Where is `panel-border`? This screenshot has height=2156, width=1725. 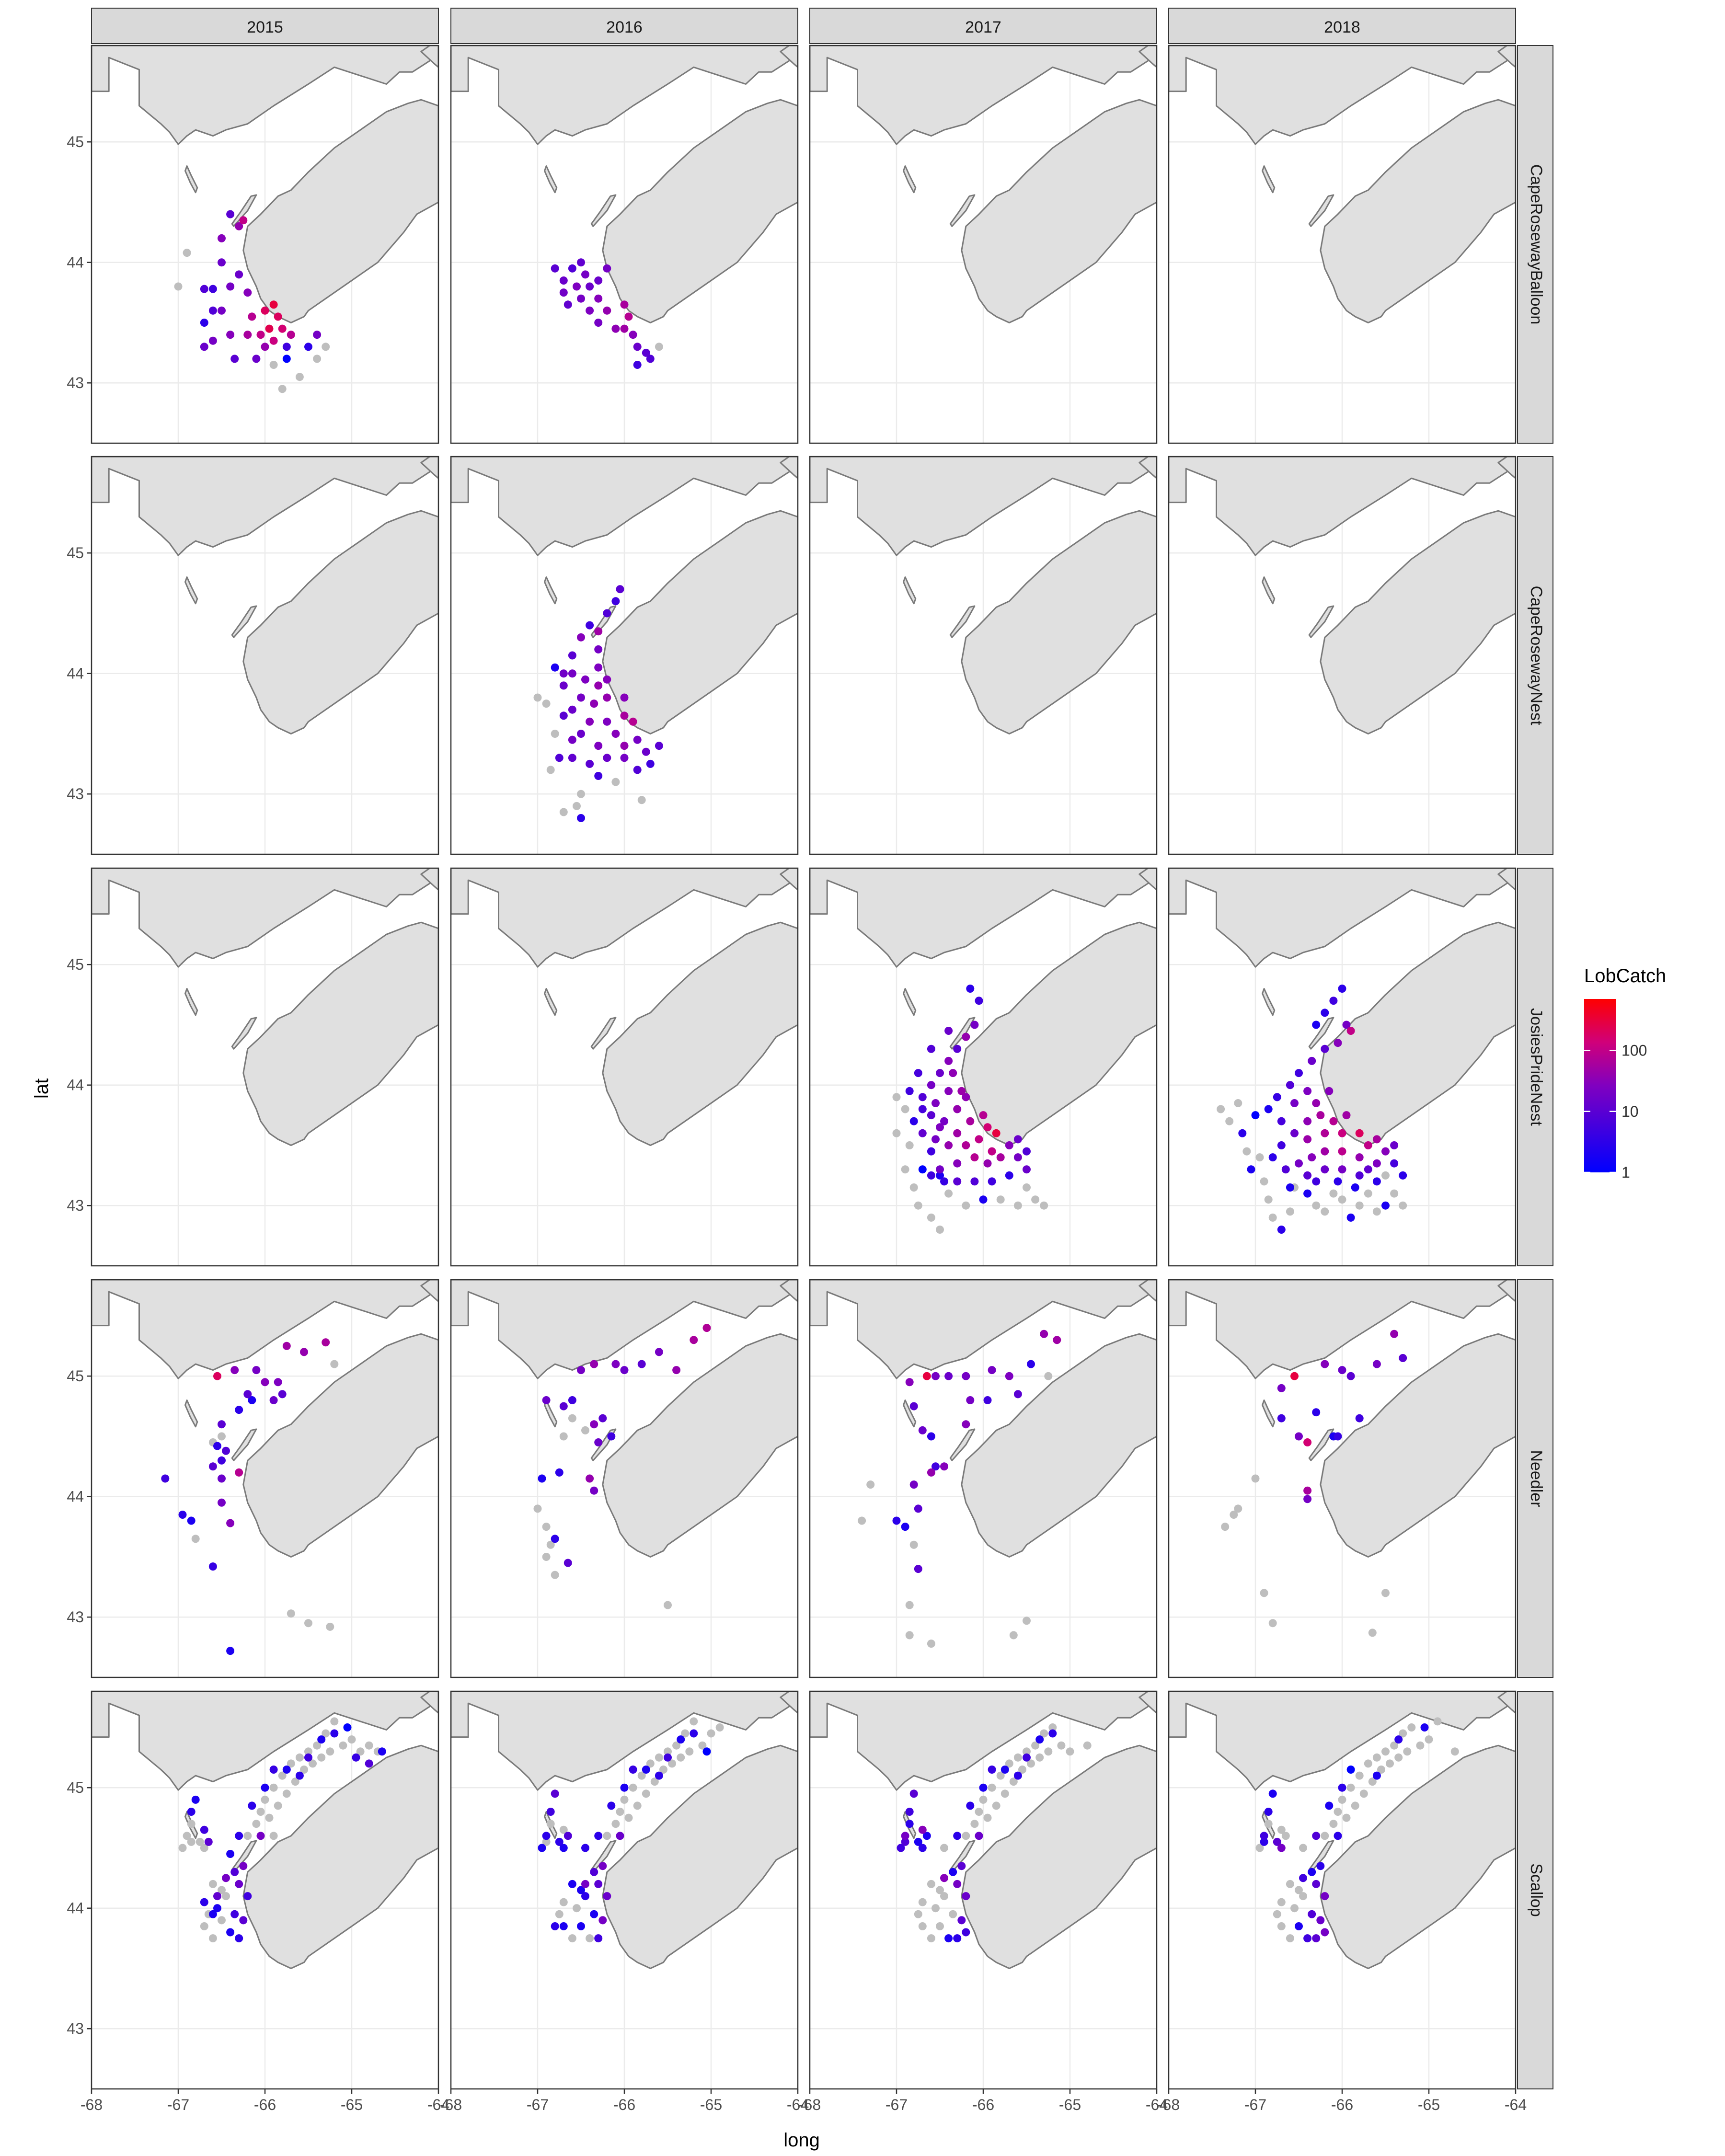 panel-border is located at coordinates (1342, 655).